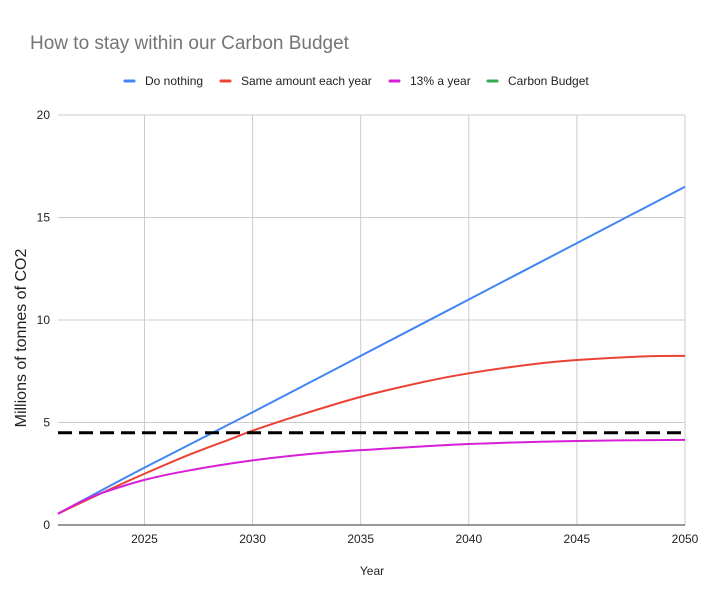 This screenshot has width=716, height=608. I want to click on y-tick-label: 10, so click(44, 320).